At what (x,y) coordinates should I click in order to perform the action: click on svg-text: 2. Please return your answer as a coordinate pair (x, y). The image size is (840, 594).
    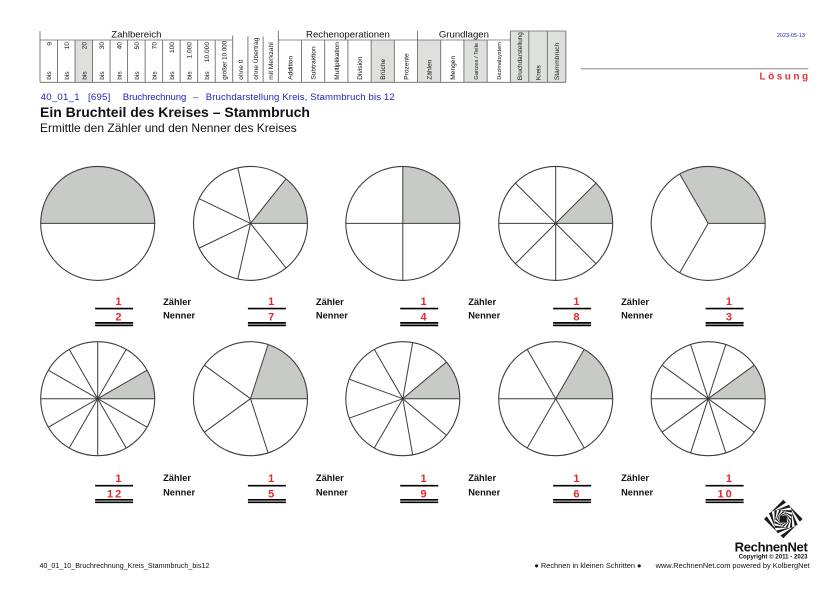
    Looking at the image, I should click on (118, 317).